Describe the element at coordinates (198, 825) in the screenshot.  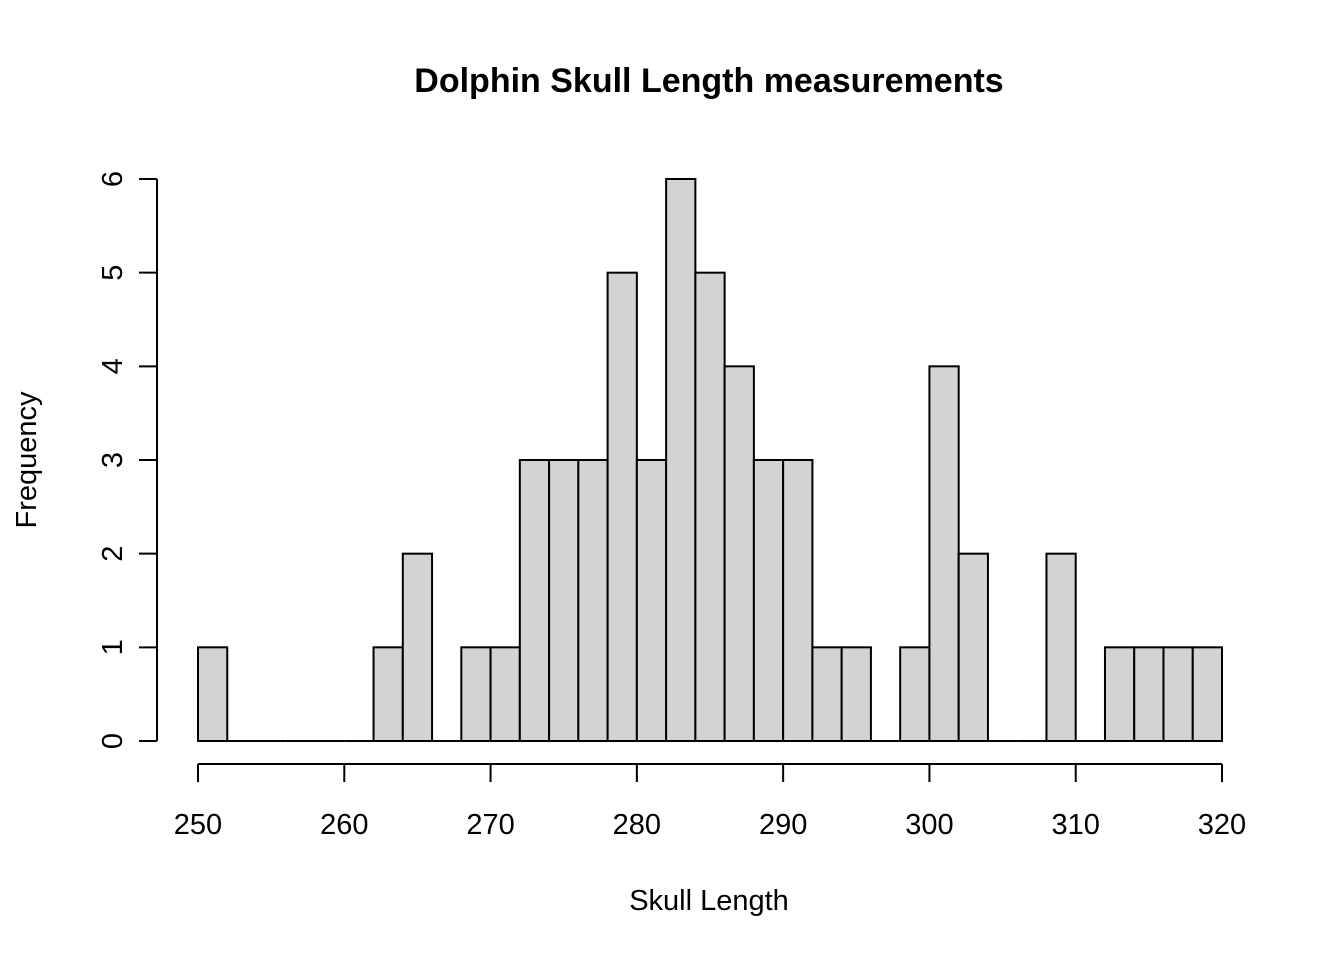
I see `x-tick-label: 250` at that location.